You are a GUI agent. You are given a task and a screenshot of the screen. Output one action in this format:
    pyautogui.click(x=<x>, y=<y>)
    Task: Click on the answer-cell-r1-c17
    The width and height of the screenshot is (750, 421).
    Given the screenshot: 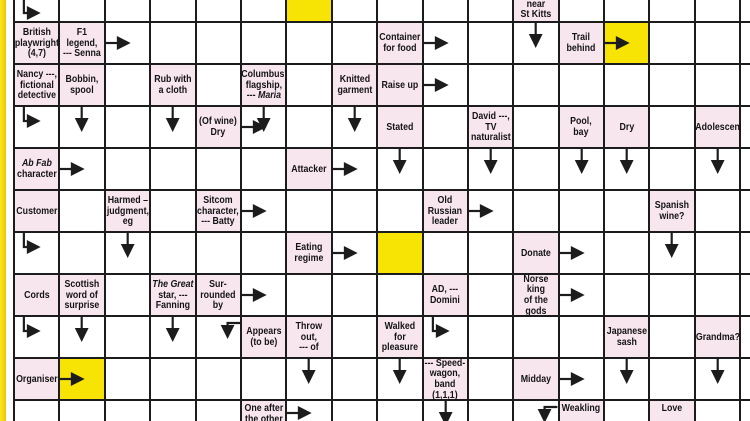 What is the action you would take?
    pyautogui.click(x=745, y=43)
    